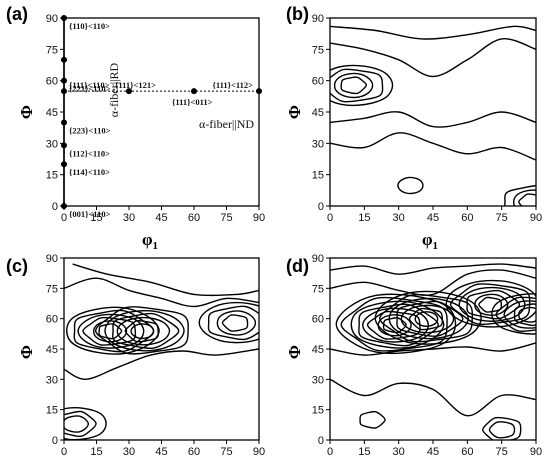 The image size is (550, 473). Describe the element at coordinates (297, 266) in the screenshot. I see `panel-letter: (d)` at that location.